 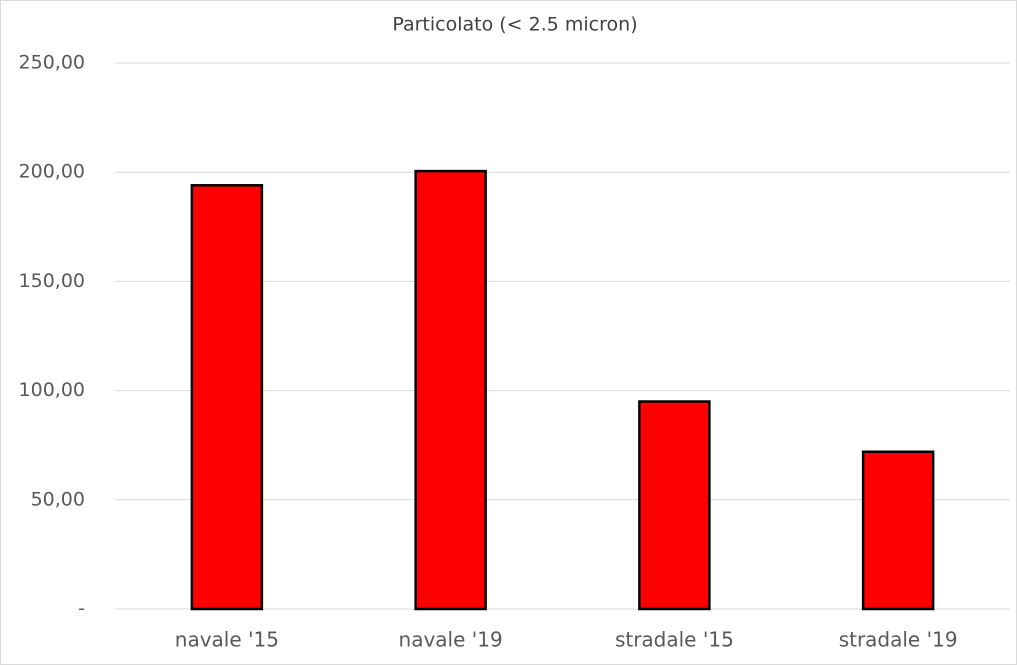 What do you see at coordinates (514, 25) in the screenshot?
I see `chart-title: Particolato (< 2.5 micron)` at bounding box center [514, 25].